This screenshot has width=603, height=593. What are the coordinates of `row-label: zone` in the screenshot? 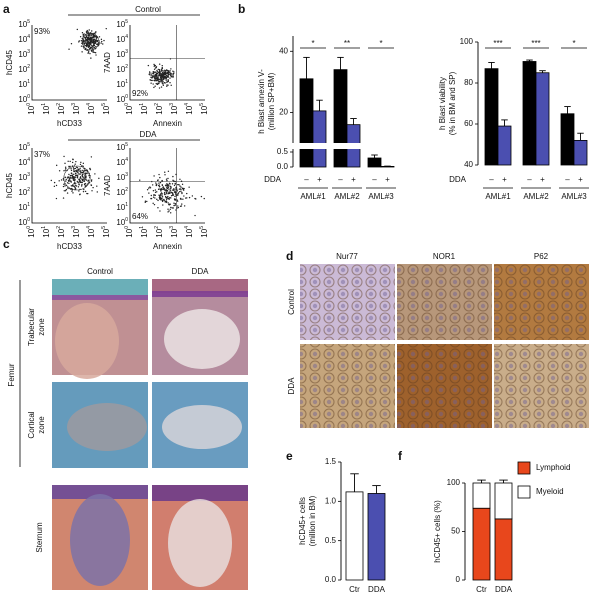 It's located at (41, 327).